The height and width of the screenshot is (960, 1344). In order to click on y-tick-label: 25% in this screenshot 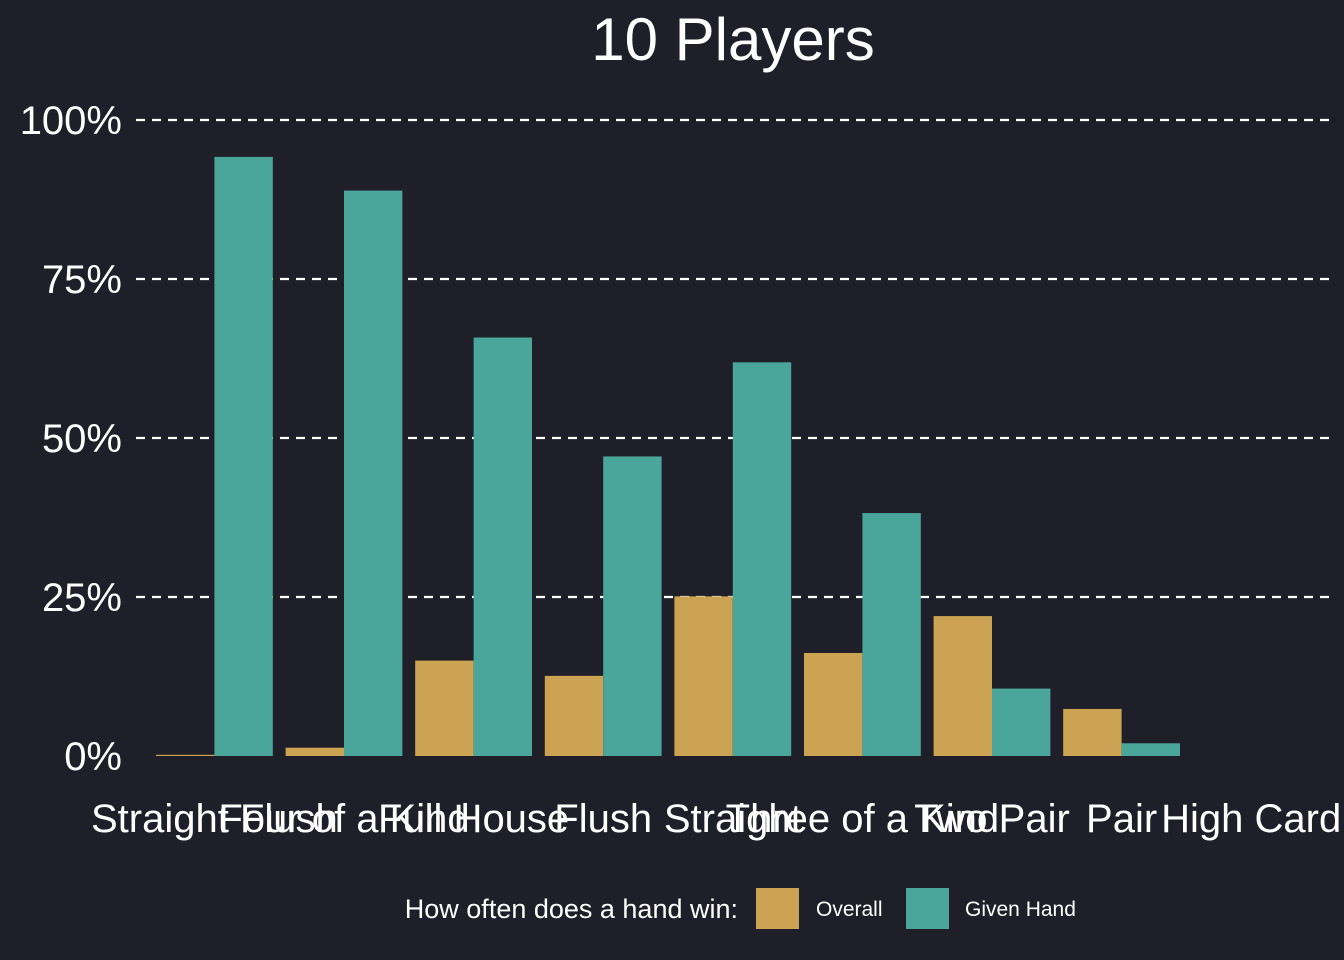, I will do `click(82, 598)`.